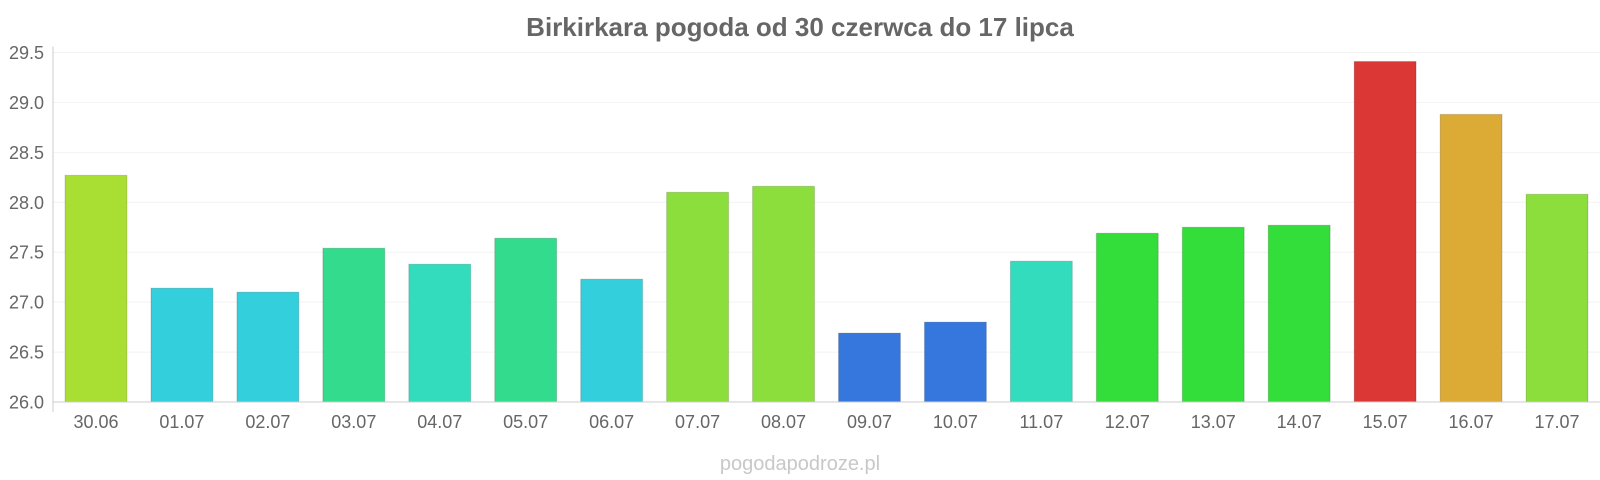  What do you see at coordinates (26, 403) in the screenshot?
I see `y-tick-label: 26.0` at bounding box center [26, 403].